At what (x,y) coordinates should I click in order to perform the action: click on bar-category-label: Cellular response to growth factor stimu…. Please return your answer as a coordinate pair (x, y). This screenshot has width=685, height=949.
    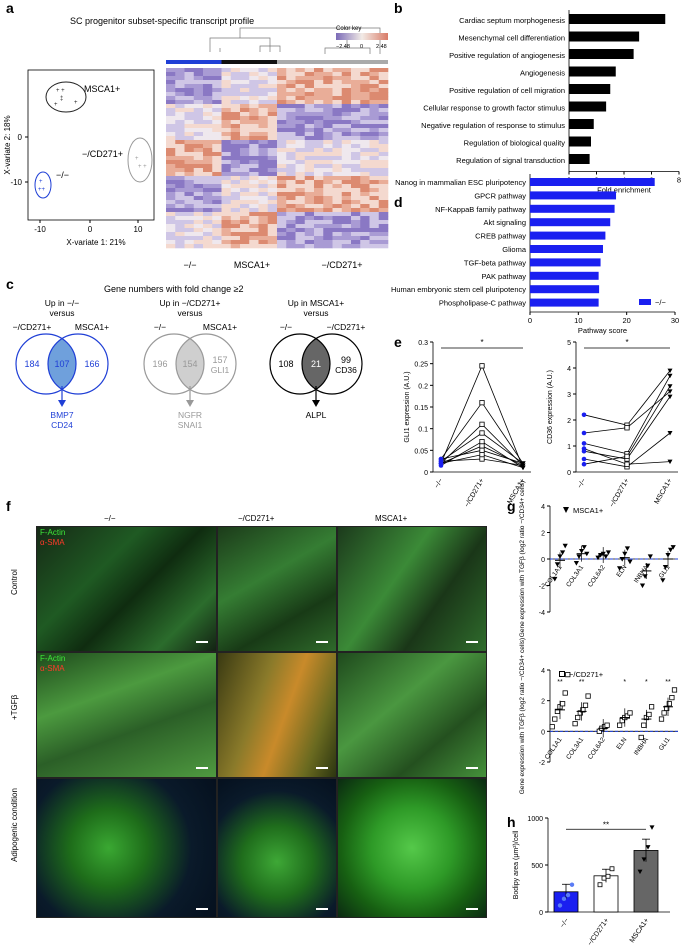
    Looking at the image, I should click on (494, 108).